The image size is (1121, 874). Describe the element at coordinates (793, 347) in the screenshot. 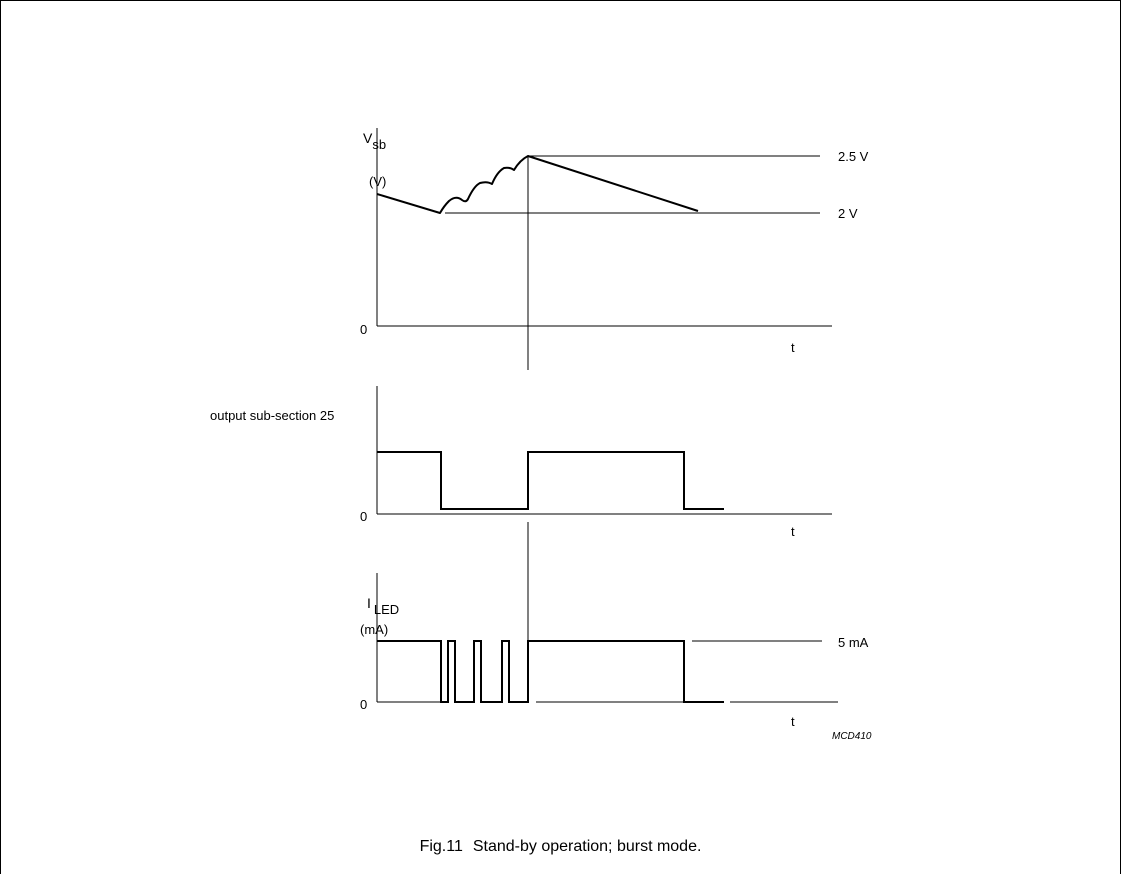

I see `vsb-time-label: t` at that location.